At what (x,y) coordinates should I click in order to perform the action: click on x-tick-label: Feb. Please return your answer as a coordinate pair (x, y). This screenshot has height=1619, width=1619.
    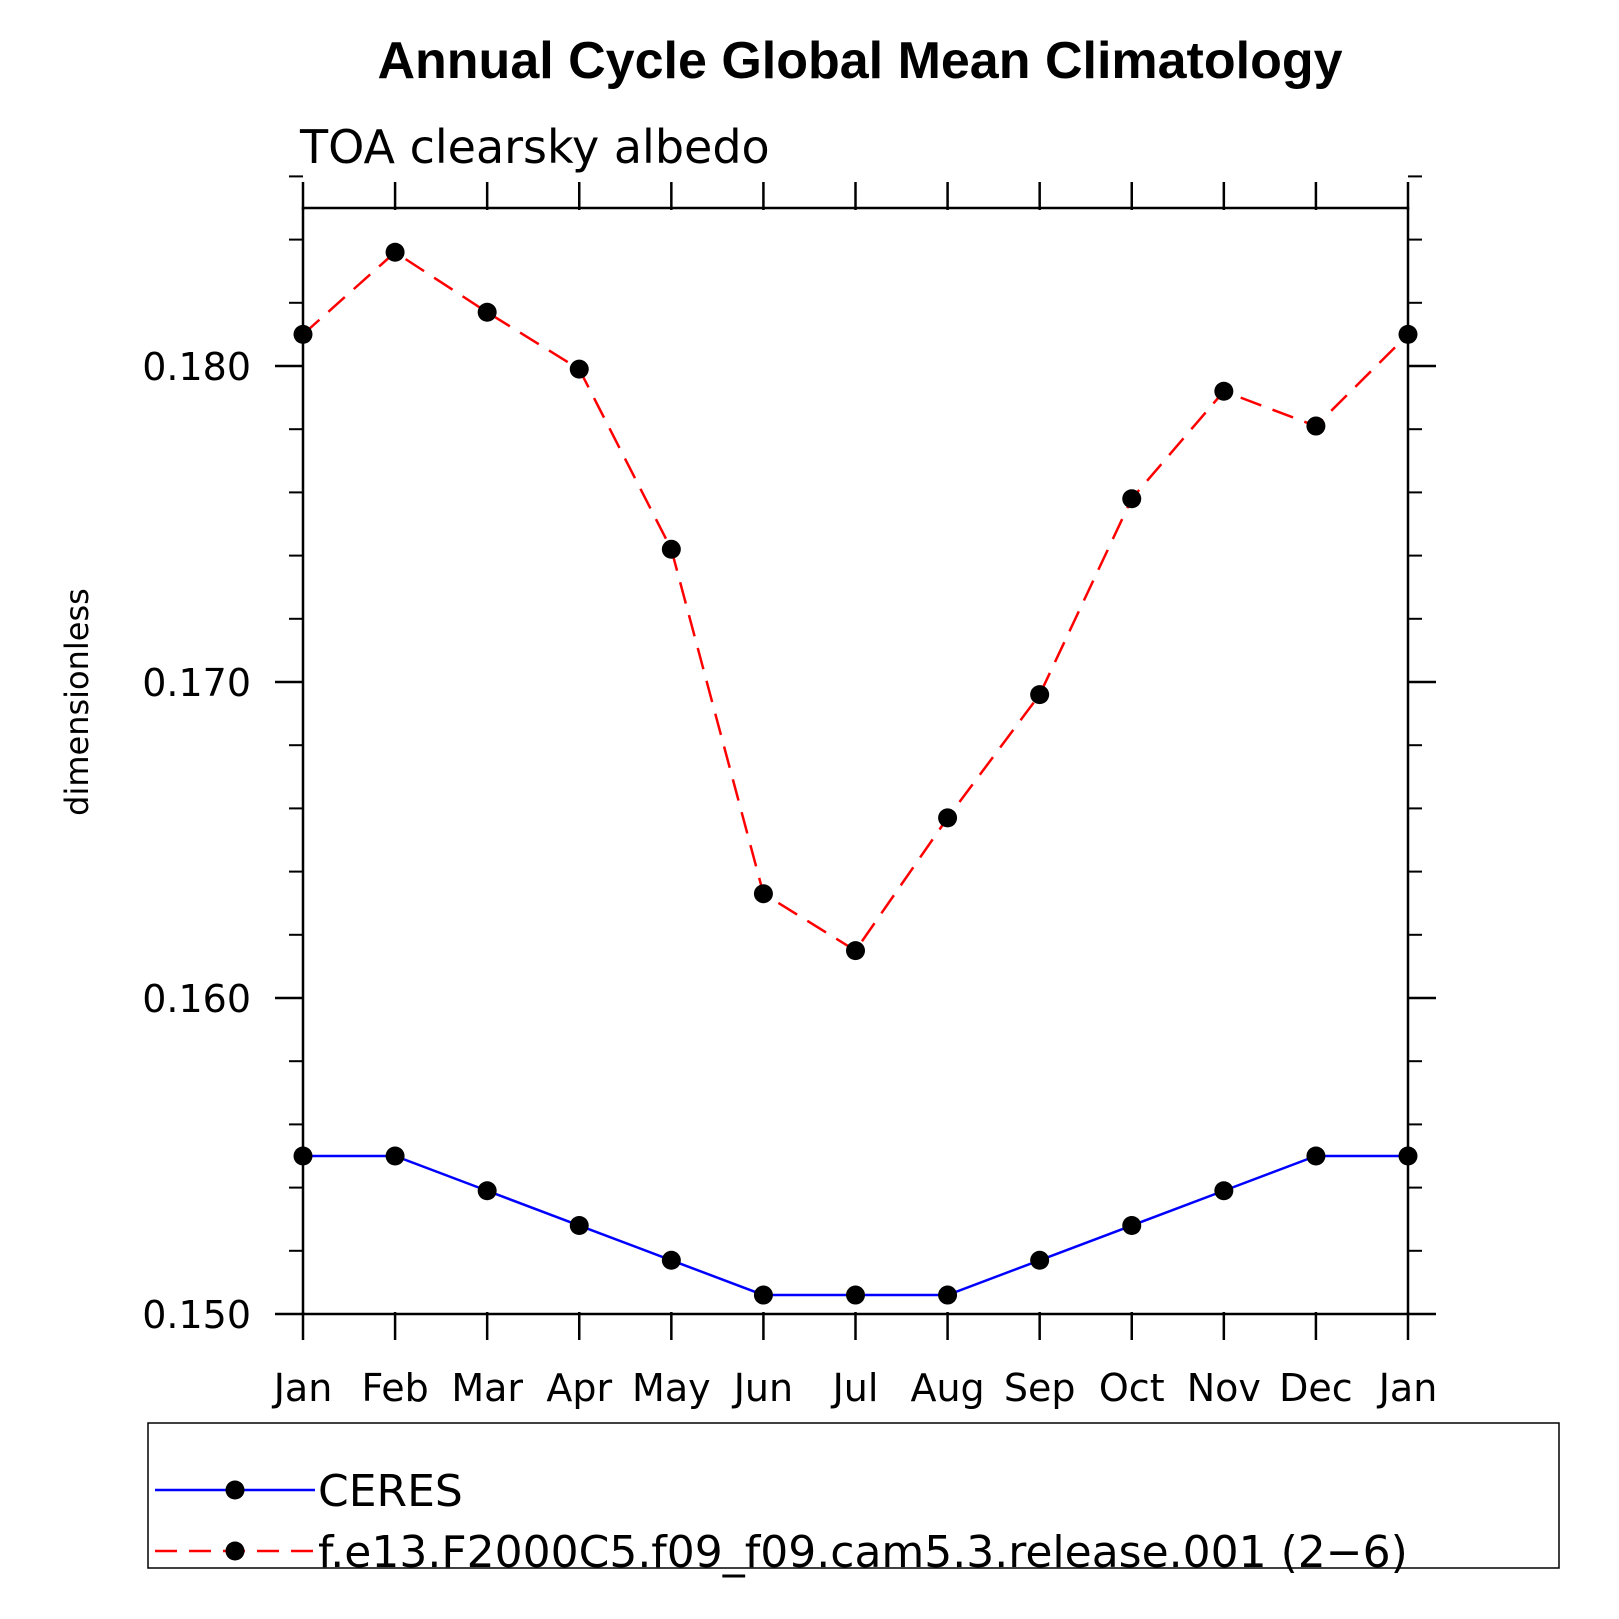
    Looking at the image, I should click on (394, 1388).